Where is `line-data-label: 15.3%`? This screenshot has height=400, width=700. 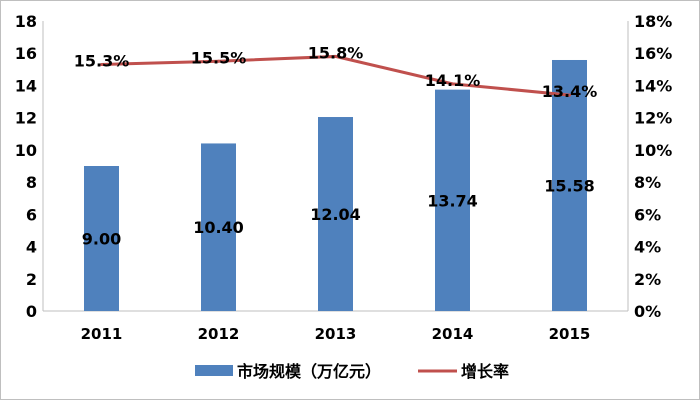
line-data-label: 15.3% is located at coordinates (102, 61).